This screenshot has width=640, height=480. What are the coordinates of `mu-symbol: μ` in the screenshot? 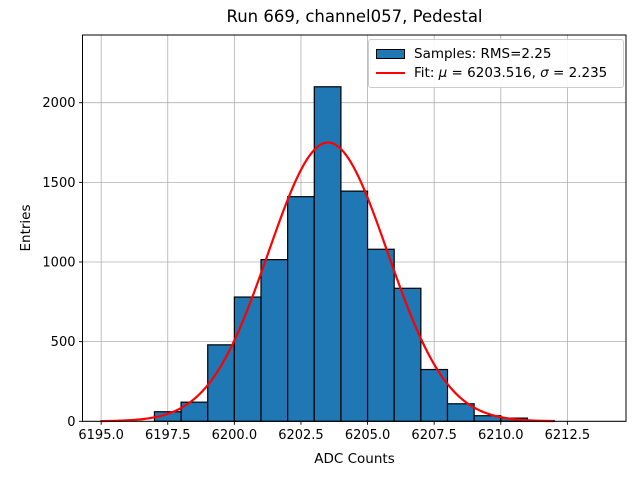 It's located at (443, 73).